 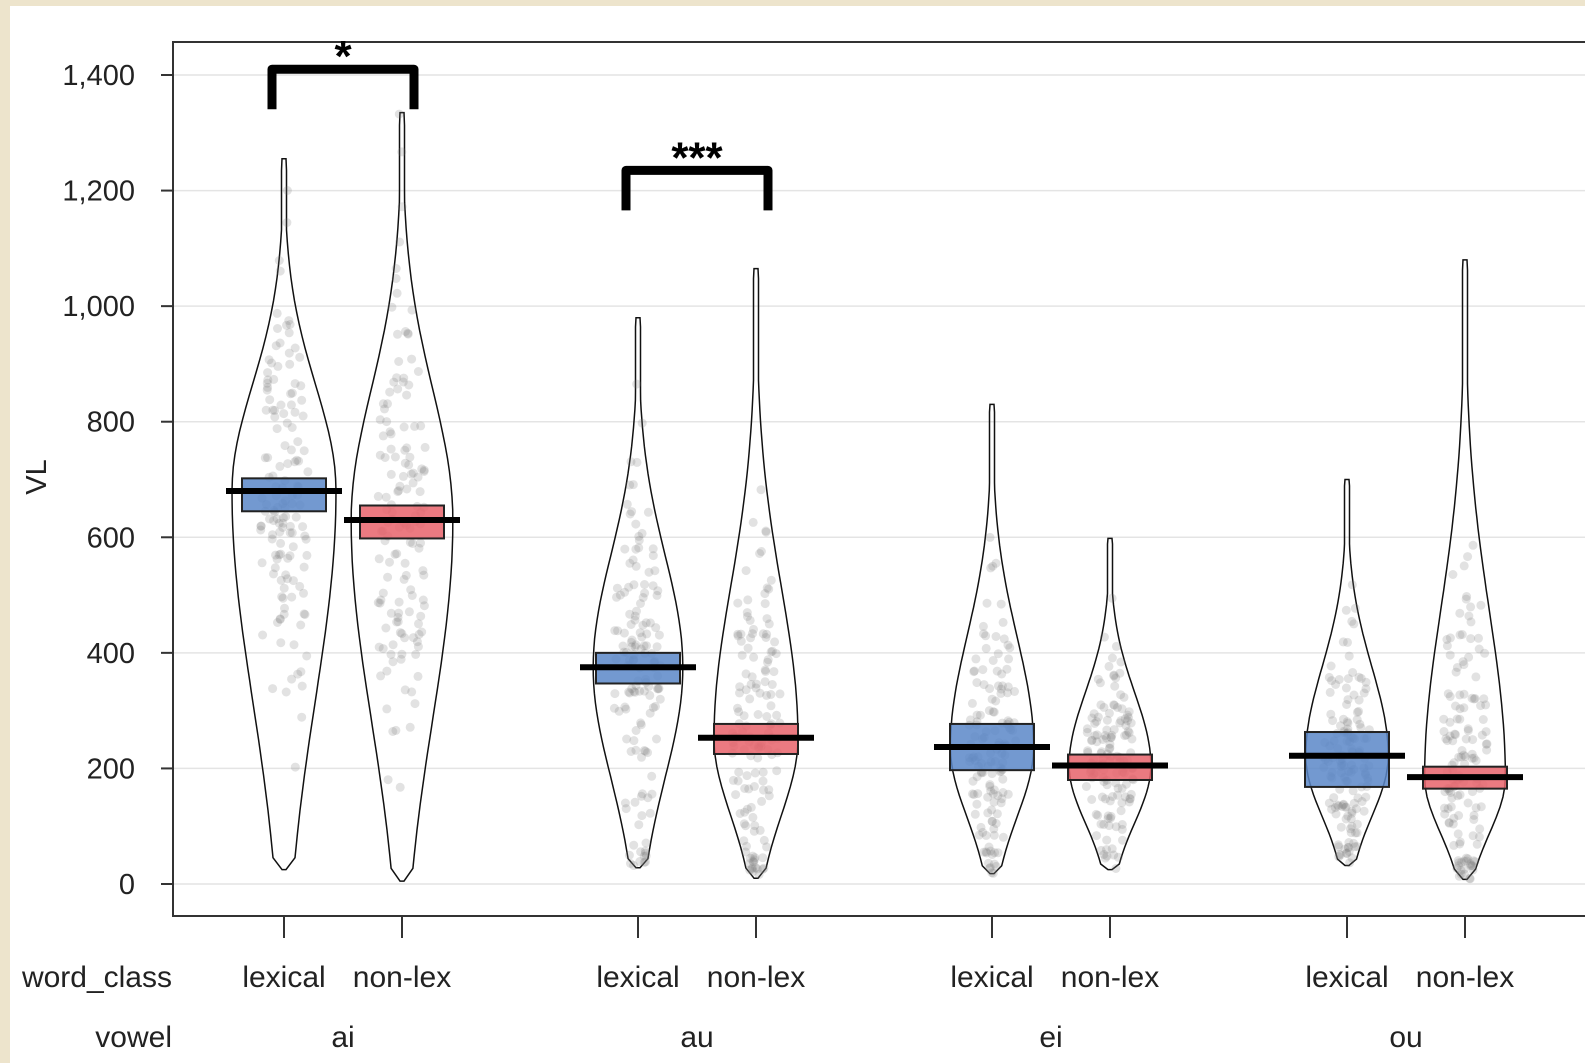 I want to click on vowel-label: ou, so click(x=1405, y=1037).